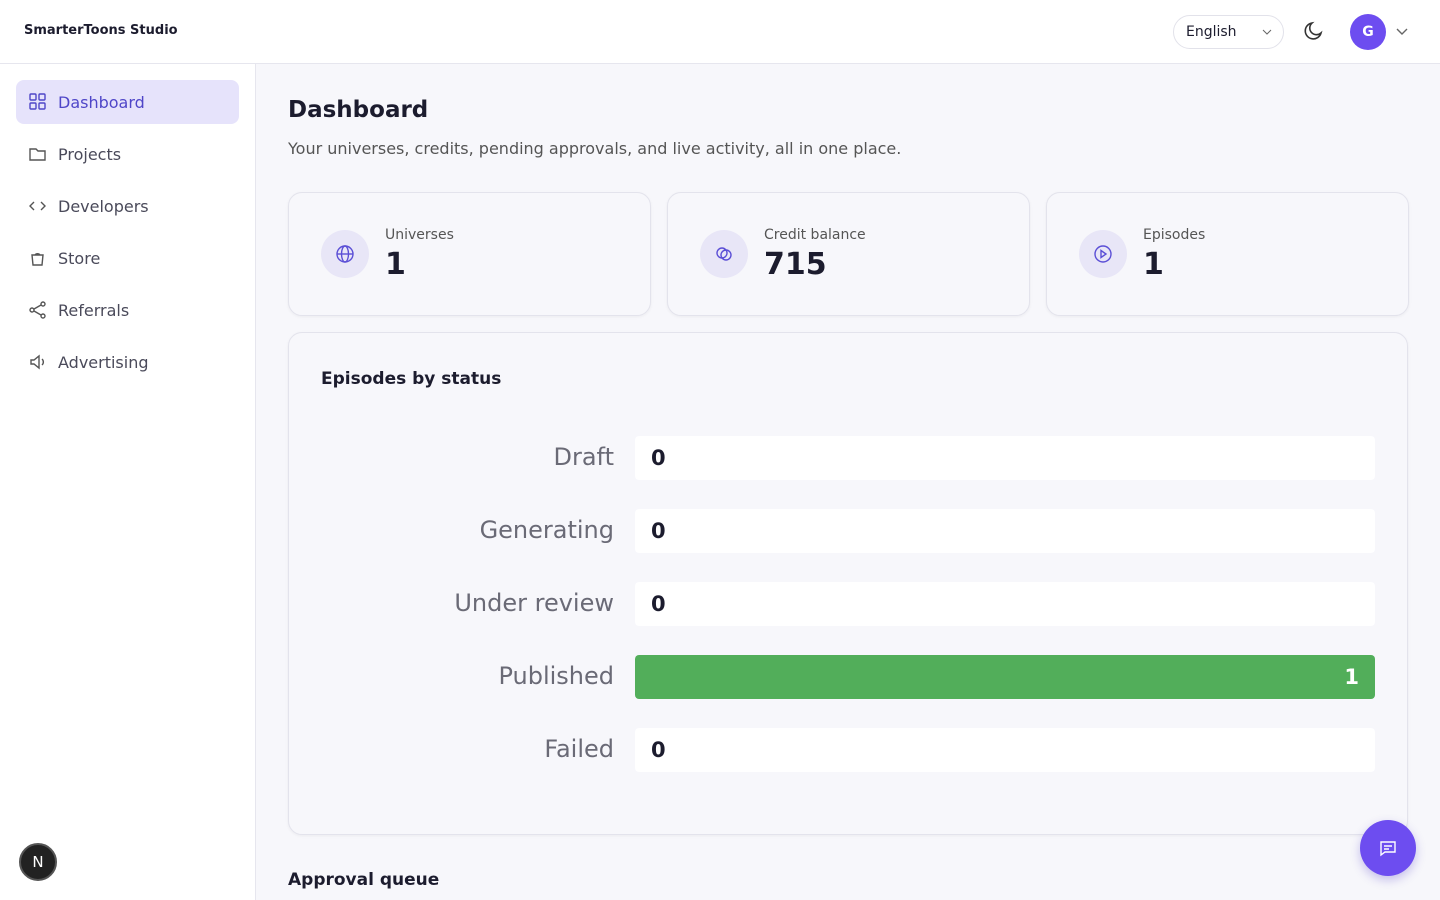  What do you see at coordinates (364, 880) in the screenshot?
I see `section-title: Approval queue` at bounding box center [364, 880].